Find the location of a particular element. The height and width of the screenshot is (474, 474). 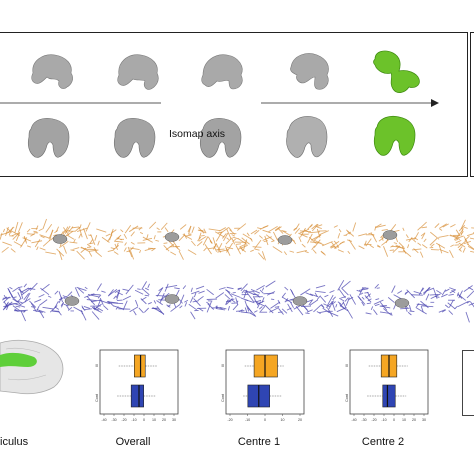

strip-grey-shape is located at coordinates (285, 240).